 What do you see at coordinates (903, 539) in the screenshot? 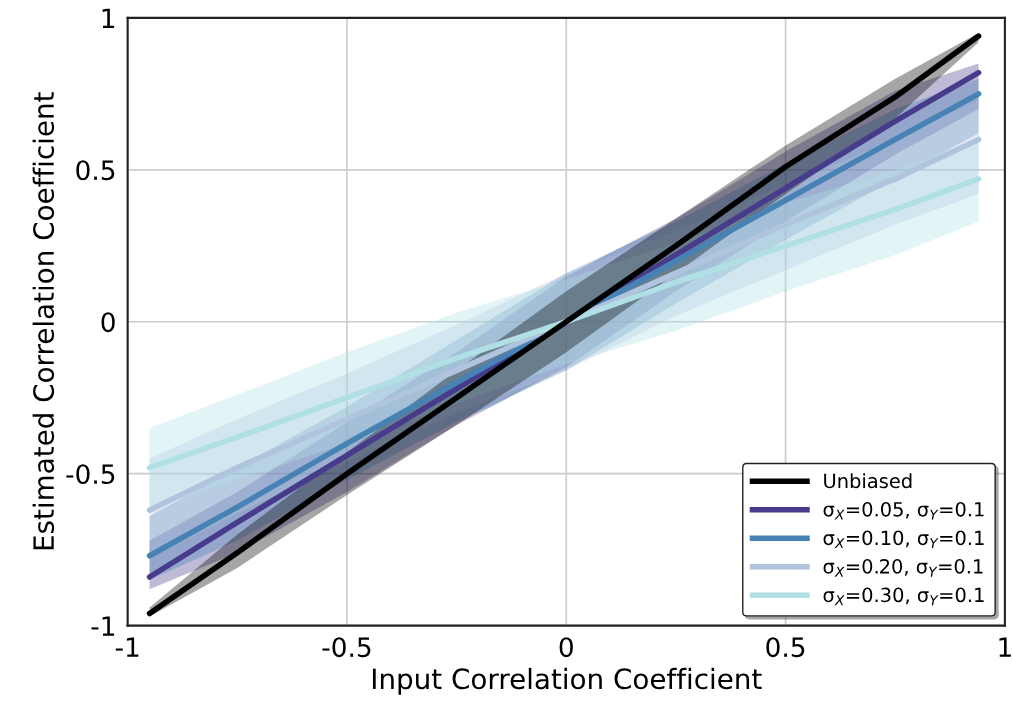
I see `legend-label: σ$_{X}$=0.10, σ$_{Y}$=0.1` at bounding box center [903, 539].